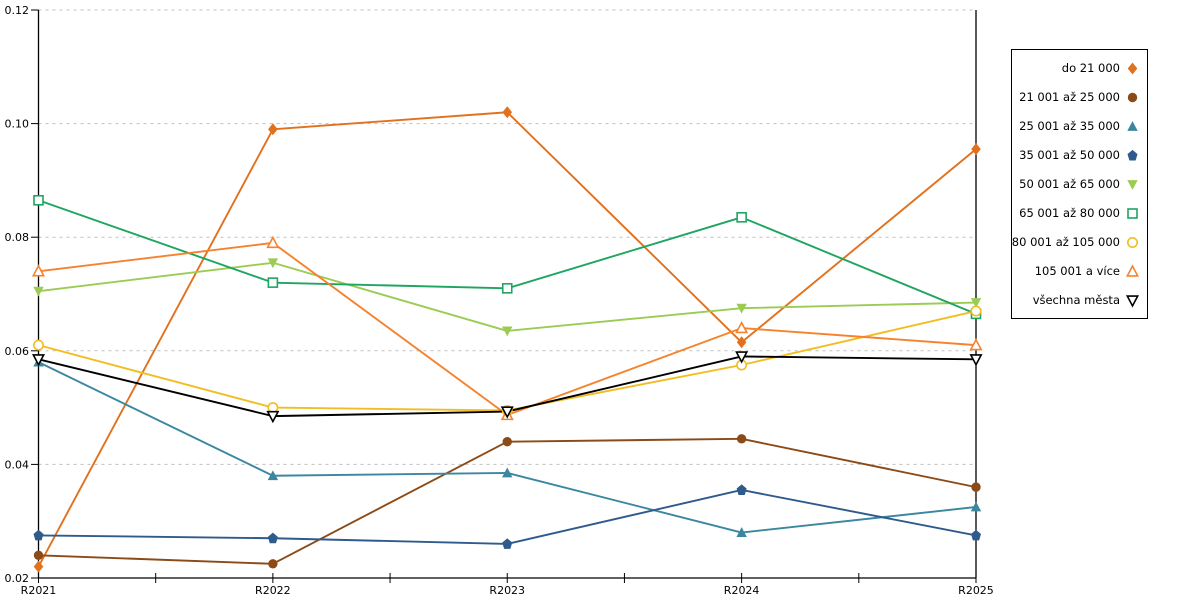 The width and height of the screenshot is (1200, 600). Describe the element at coordinates (39, 590) in the screenshot. I see `x-axis-tick-label: R2021` at that location.